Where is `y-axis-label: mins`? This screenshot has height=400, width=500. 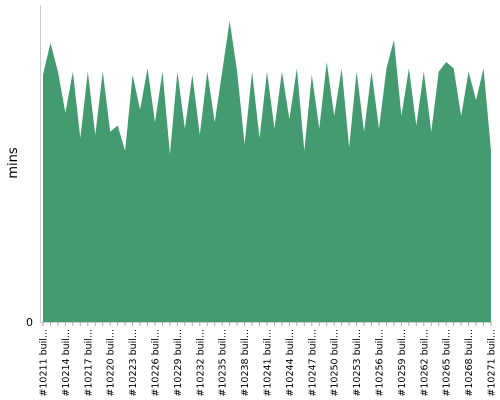
y-axis-label: mins is located at coordinates (13, 163).